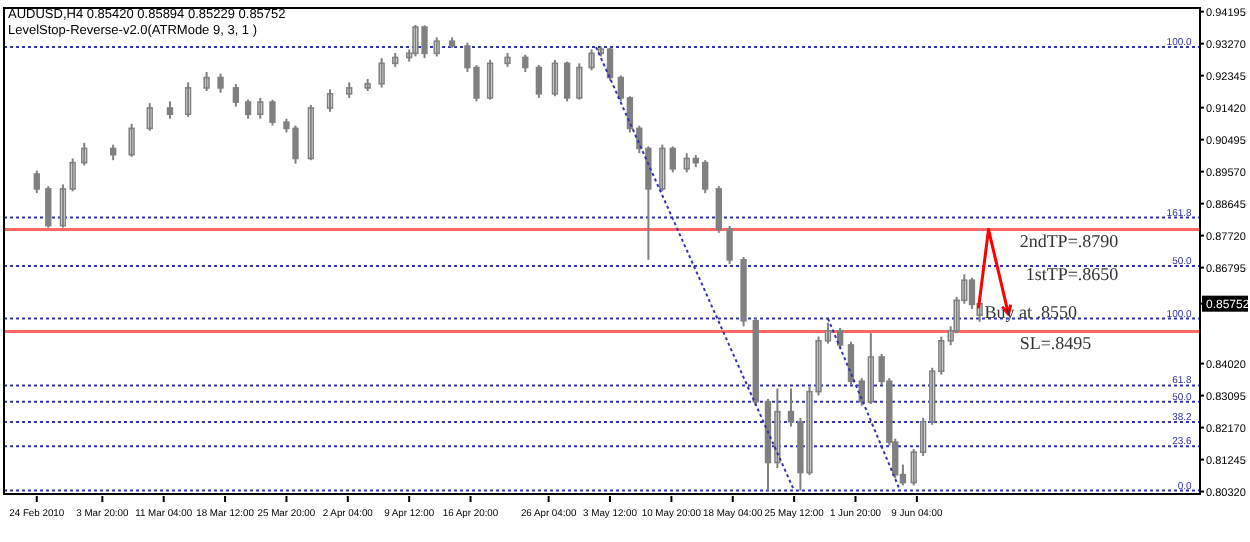  Describe the element at coordinates (1069, 241) in the screenshot. I see `ref-line-label: 2ndTP=.8790` at that location.